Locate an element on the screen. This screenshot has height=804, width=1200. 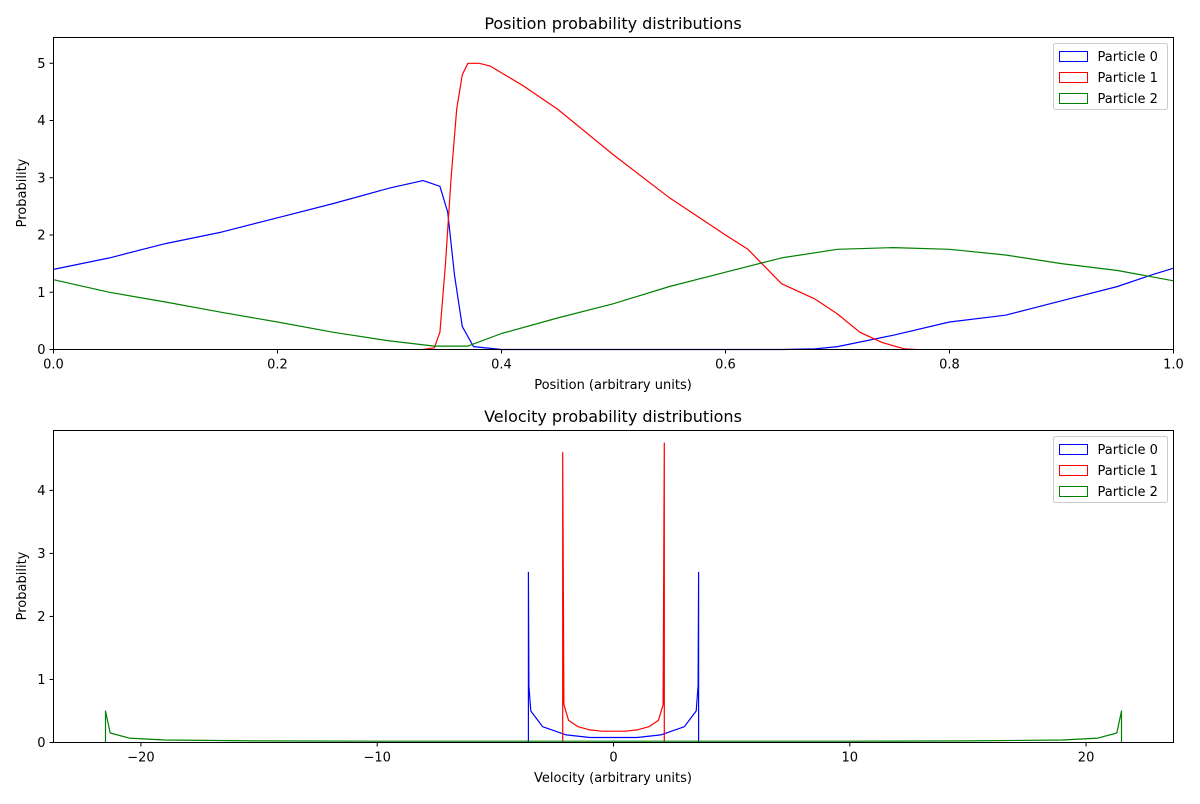
position-legend-label-2: Particle 2 is located at coordinates (1128, 99).